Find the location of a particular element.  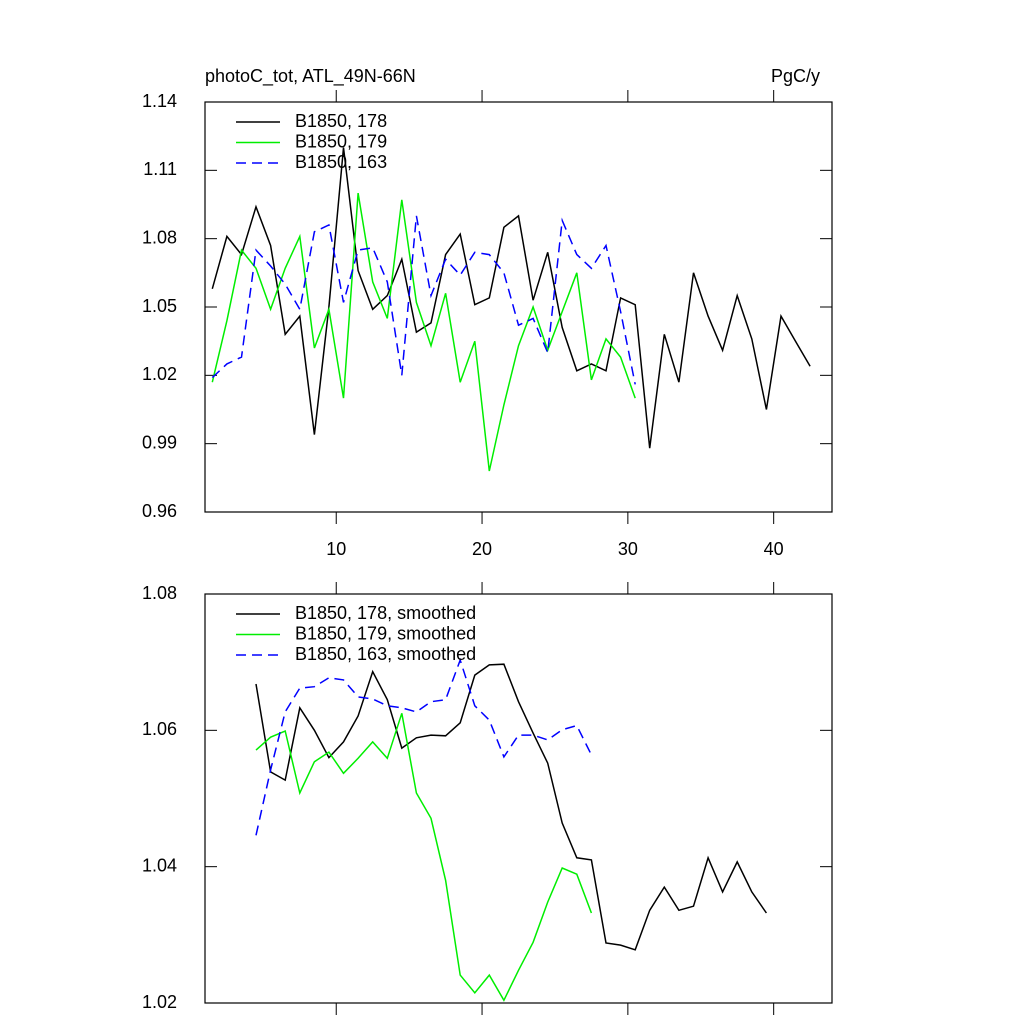

units-label: PgC/y is located at coordinates (795, 76).